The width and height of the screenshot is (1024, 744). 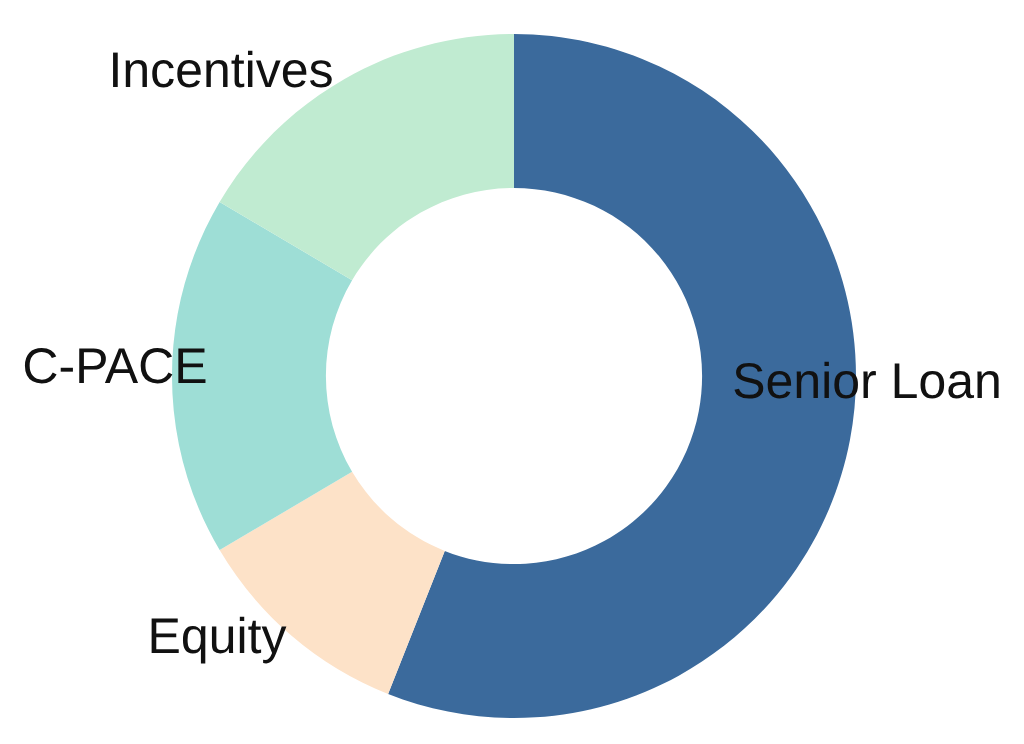 What do you see at coordinates (115, 366) in the screenshot?
I see `slice-label: C-PACE` at bounding box center [115, 366].